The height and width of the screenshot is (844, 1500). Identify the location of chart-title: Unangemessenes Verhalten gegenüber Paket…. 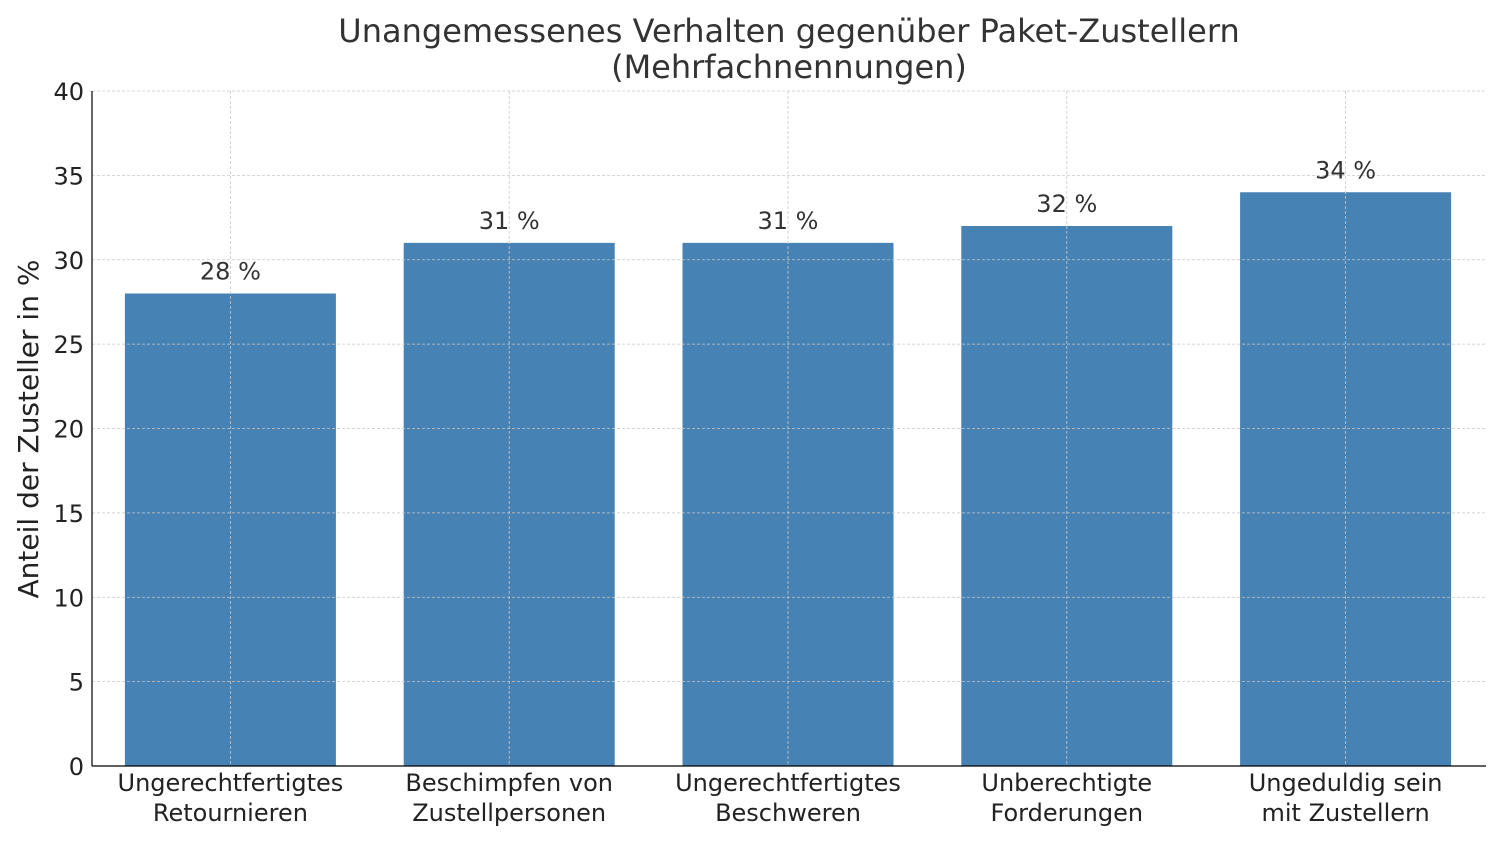
(788, 49).